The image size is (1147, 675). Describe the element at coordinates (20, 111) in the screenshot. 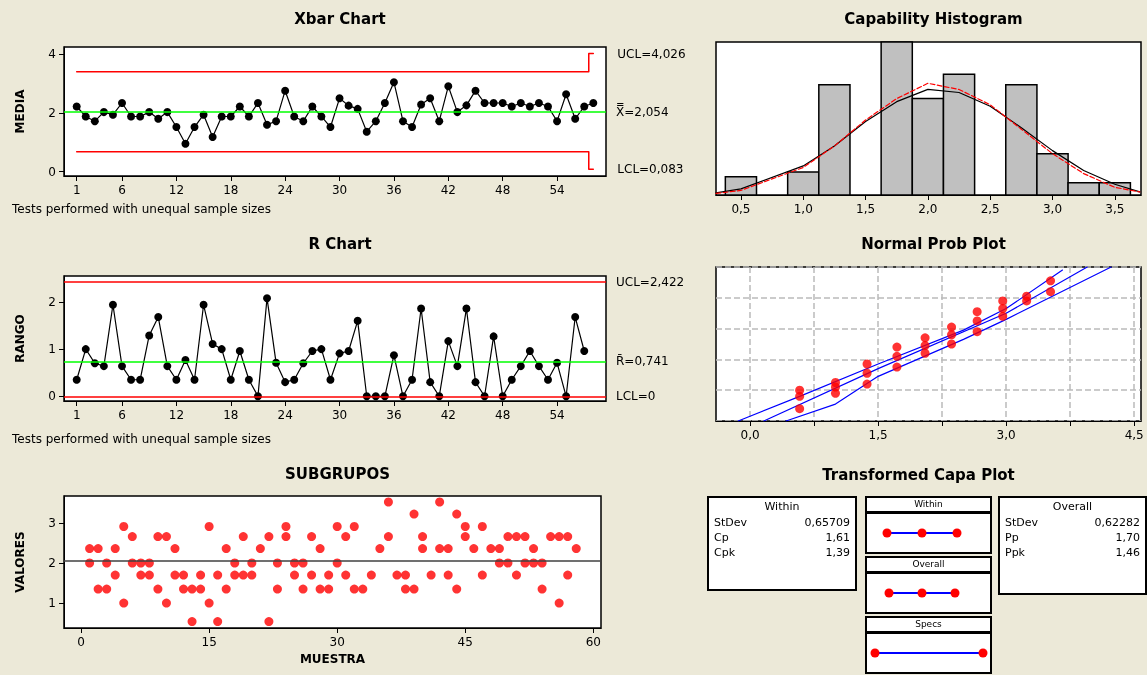

I see `y-axis-title: MEDIA` at that location.